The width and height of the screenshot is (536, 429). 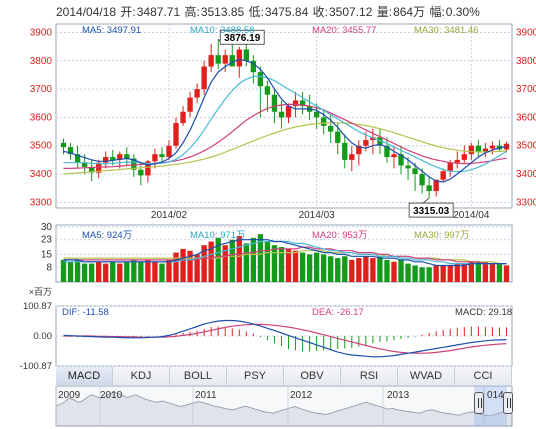 I want to click on overview-area, so click(x=284, y=409).